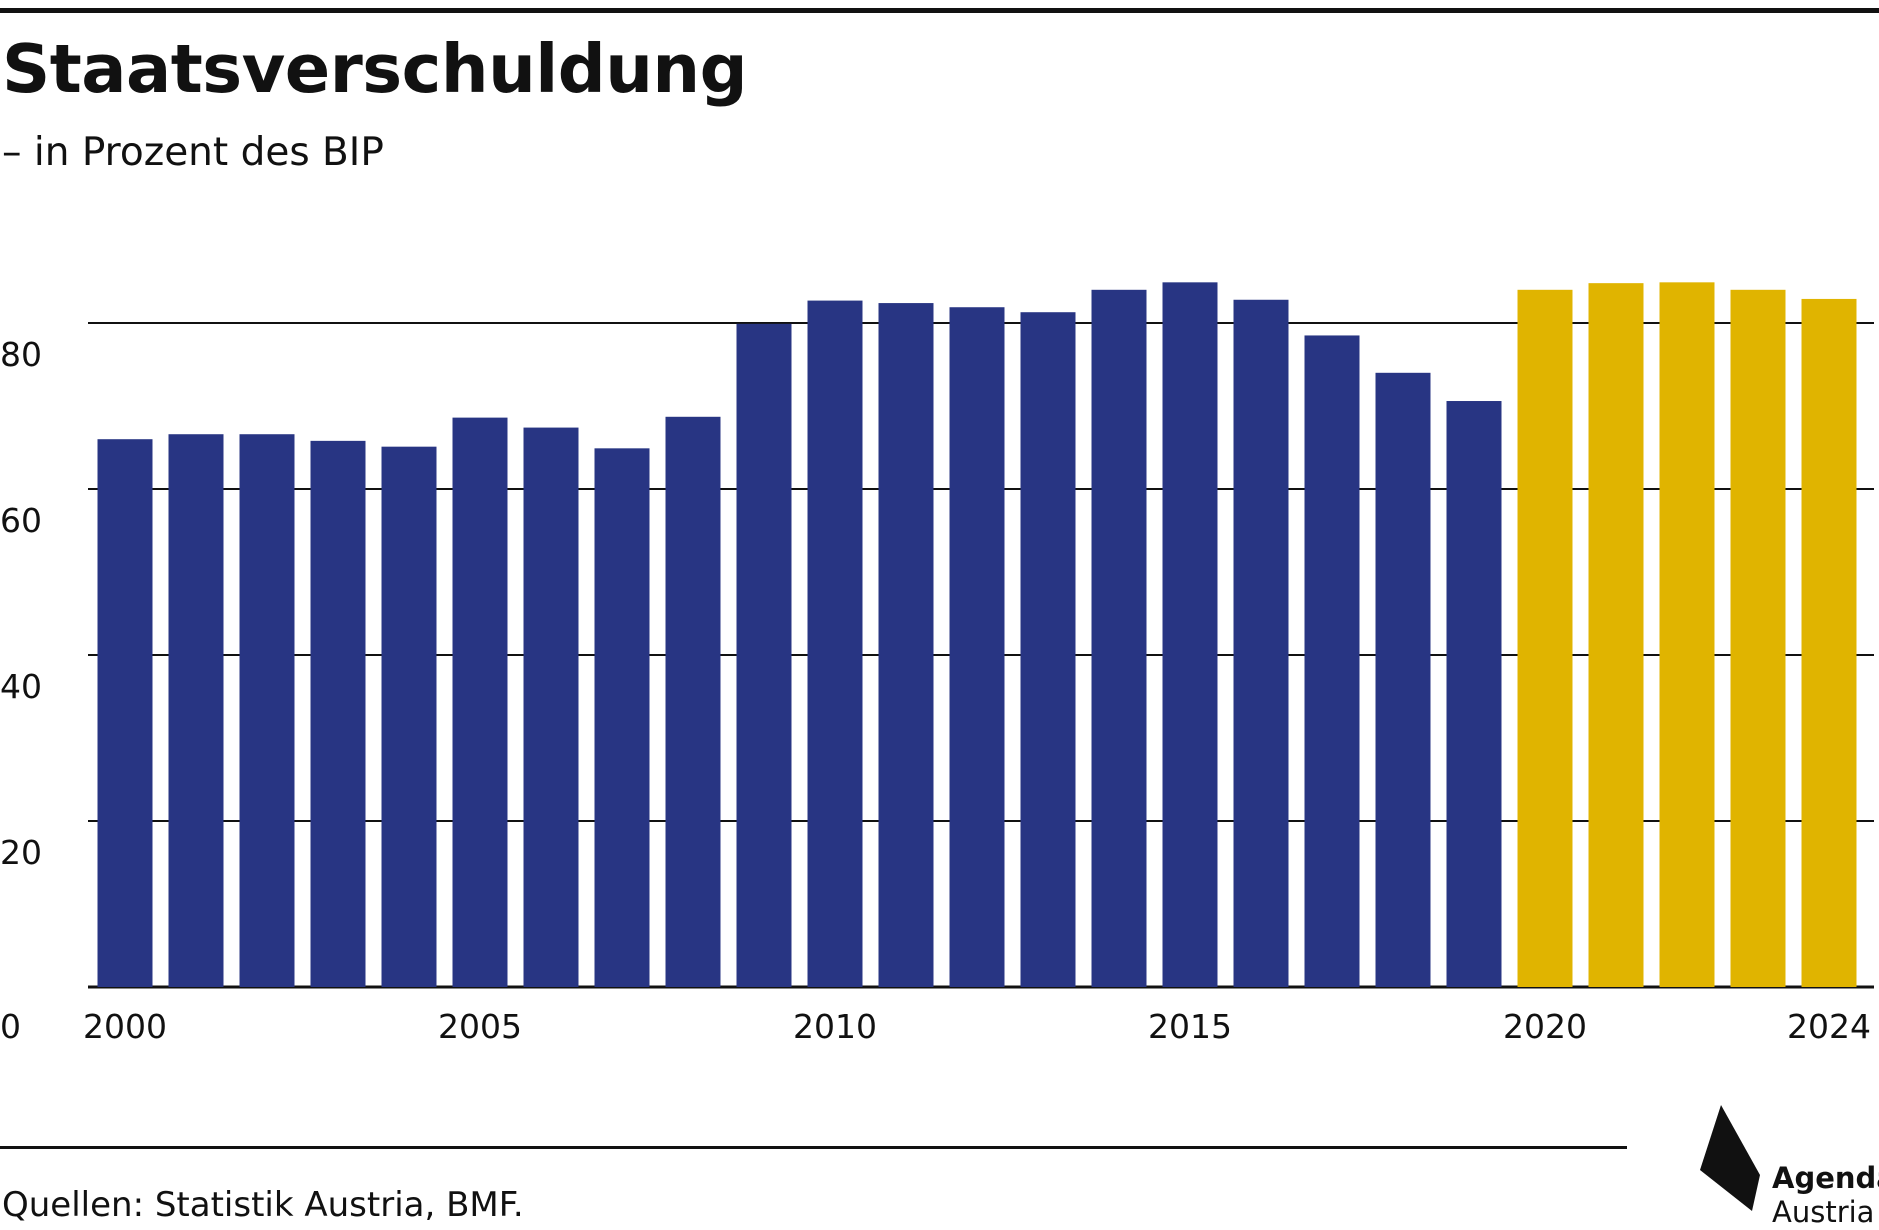 The width and height of the screenshot is (1879, 1230). Describe the element at coordinates (835, 644) in the screenshot. I see `bar-2010` at that location.